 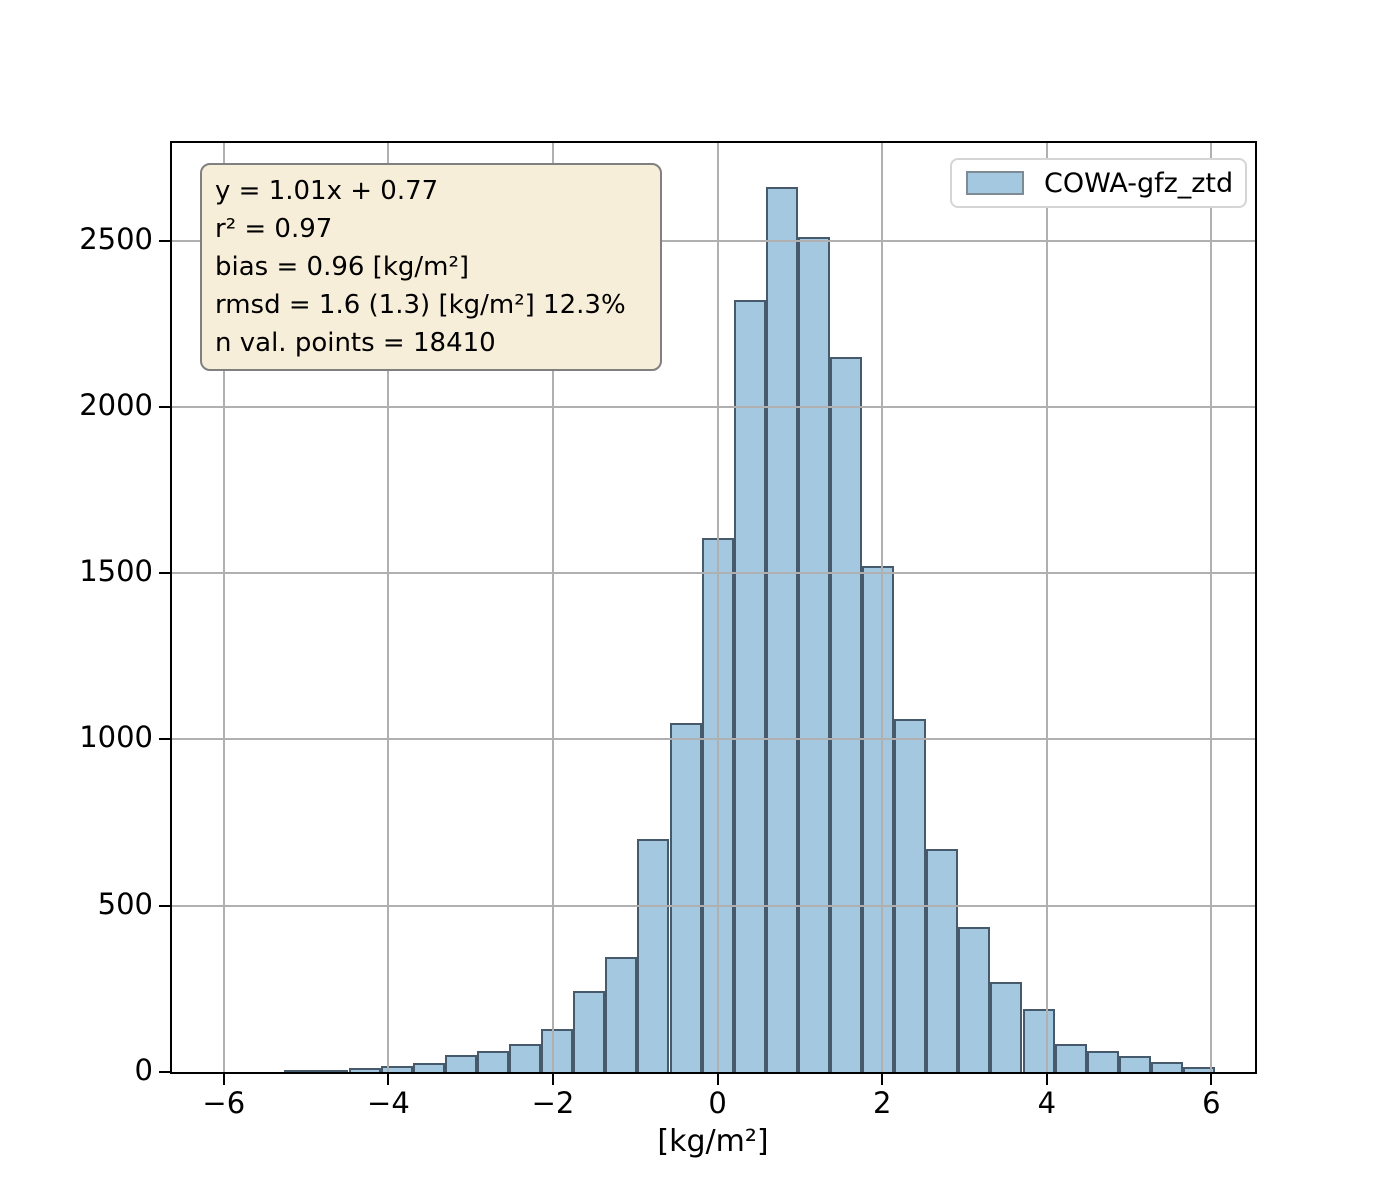 I want to click on stats-line-bias: bias = 0.96 [kg/m²], so click(x=342, y=267).